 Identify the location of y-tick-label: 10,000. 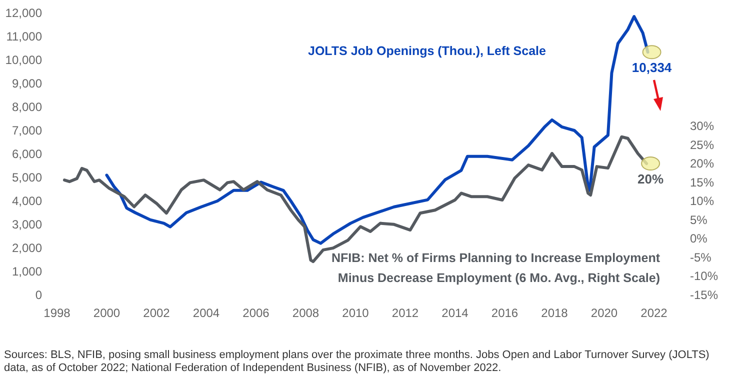
(23, 60).